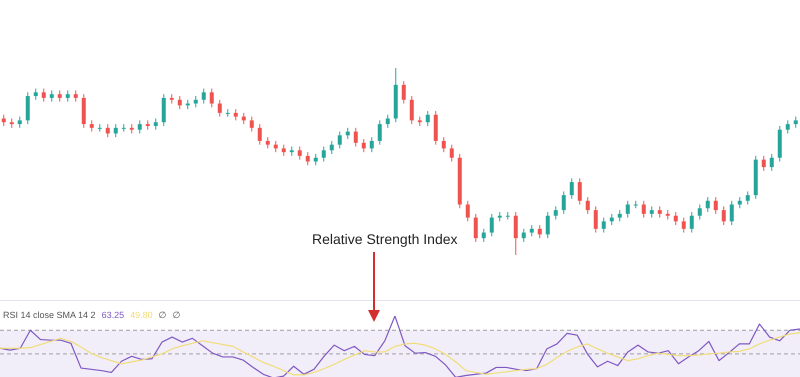 The height and width of the screenshot is (377, 800). I want to click on text: 49.80, so click(141, 315).